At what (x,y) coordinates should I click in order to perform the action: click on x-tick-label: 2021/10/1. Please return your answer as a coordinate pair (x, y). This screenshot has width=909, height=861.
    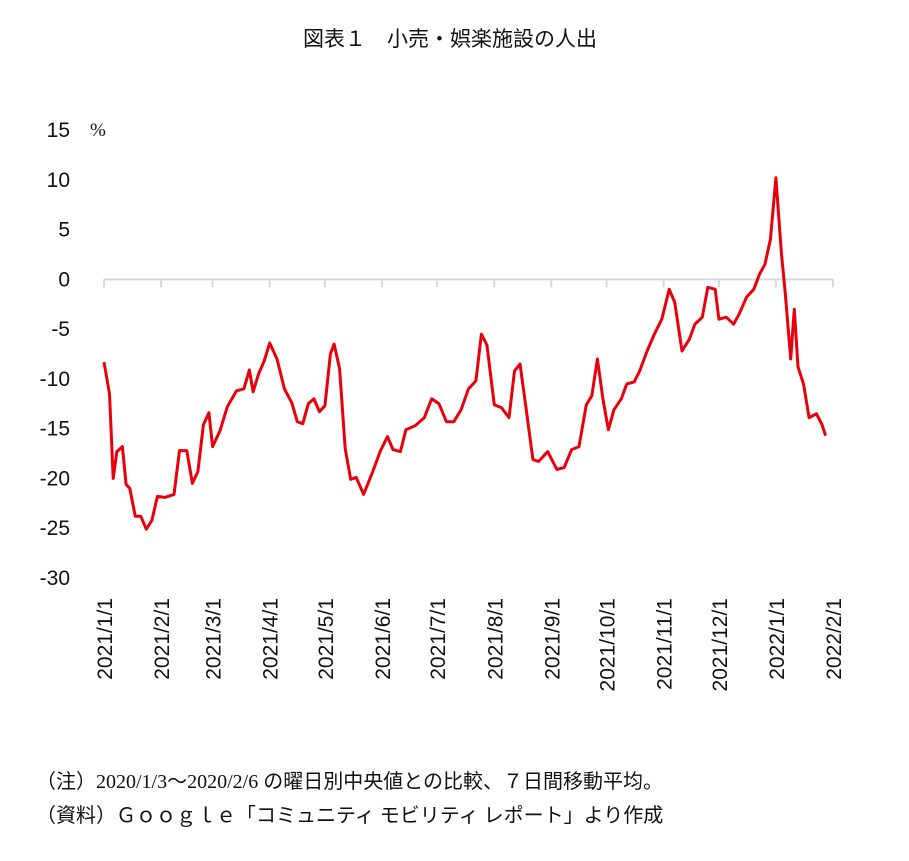
    Looking at the image, I should click on (608, 644).